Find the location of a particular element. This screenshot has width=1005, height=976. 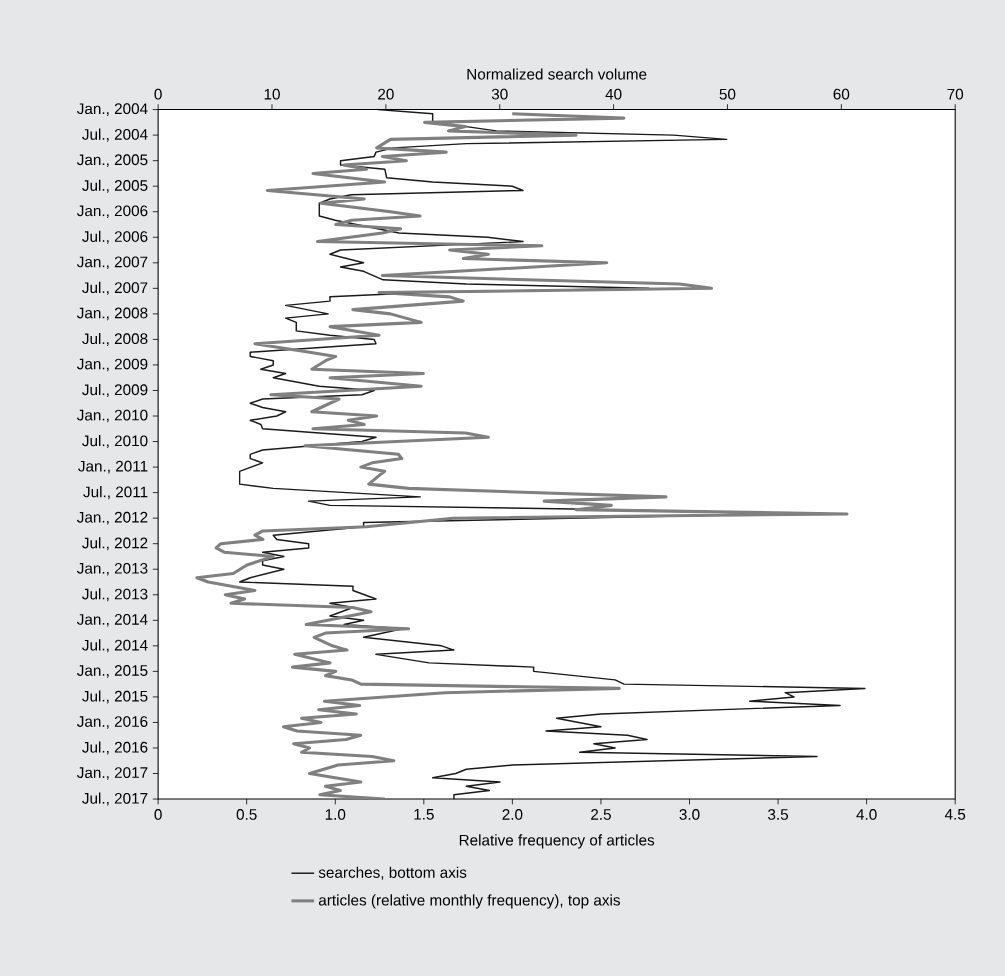

x2-tick-label: 10 is located at coordinates (272, 94).